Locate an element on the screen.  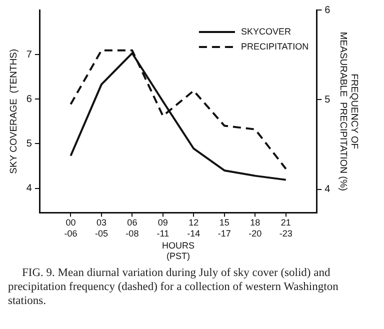
y-tick-label: 7 is located at coordinates (29, 54).